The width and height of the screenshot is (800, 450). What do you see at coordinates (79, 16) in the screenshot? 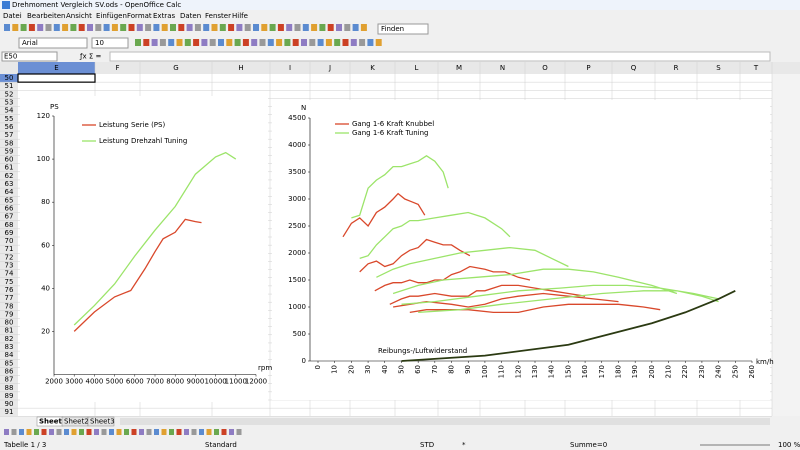
I see `menu-item: Ansicht` at bounding box center [79, 16].